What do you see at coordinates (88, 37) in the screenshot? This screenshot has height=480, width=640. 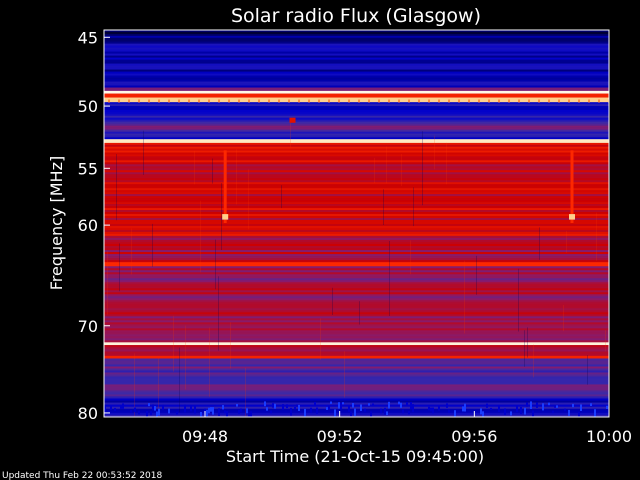 I see `y-tick-label: 45` at bounding box center [88, 37].